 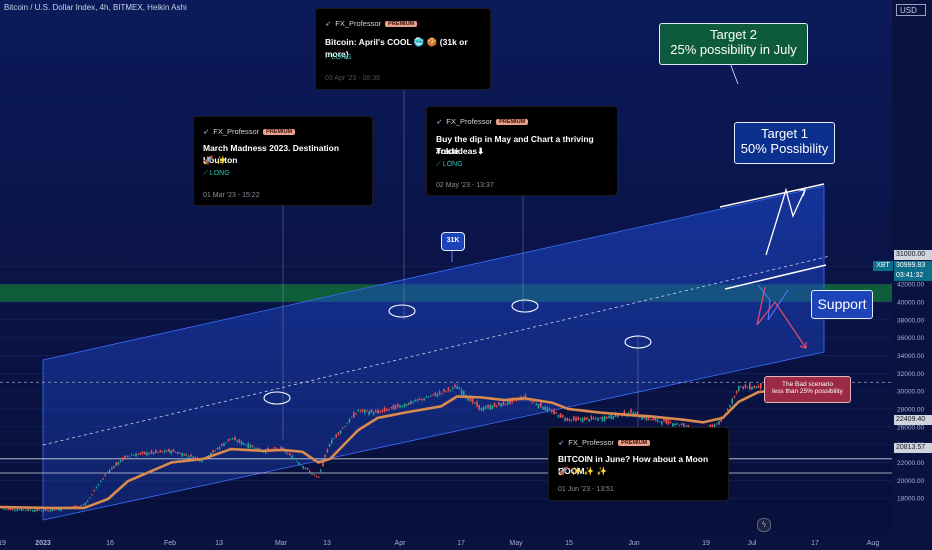 What do you see at coordinates (913, 276) in the screenshot?
I see `price-tag-timer: 03:41:32` at bounding box center [913, 276].